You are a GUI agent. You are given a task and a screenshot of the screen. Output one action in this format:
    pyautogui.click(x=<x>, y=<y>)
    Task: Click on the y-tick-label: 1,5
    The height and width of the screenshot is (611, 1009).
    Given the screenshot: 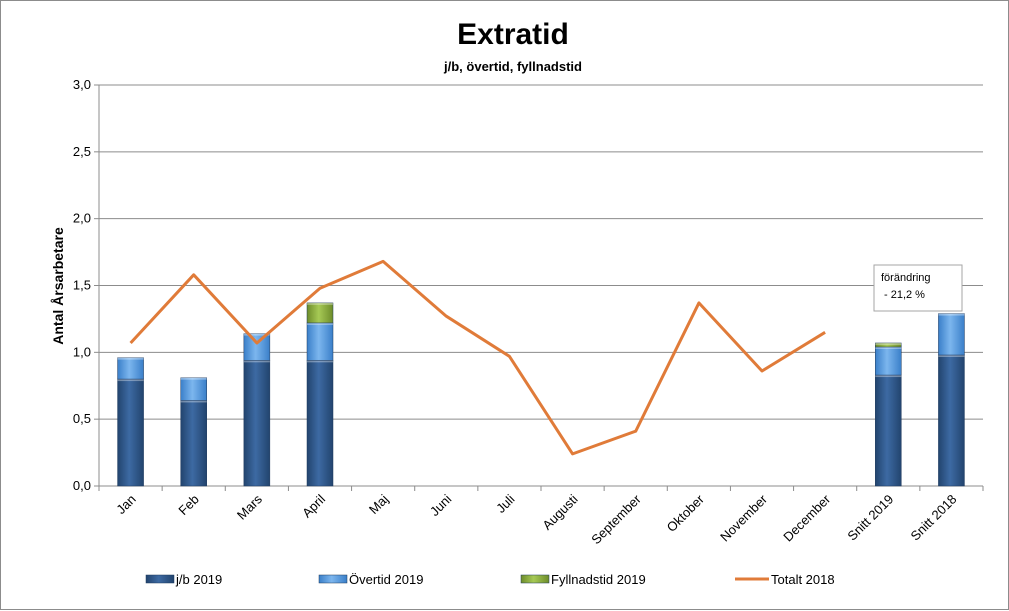 What is the action you would take?
    pyautogui.click(x=82, y=285)
    